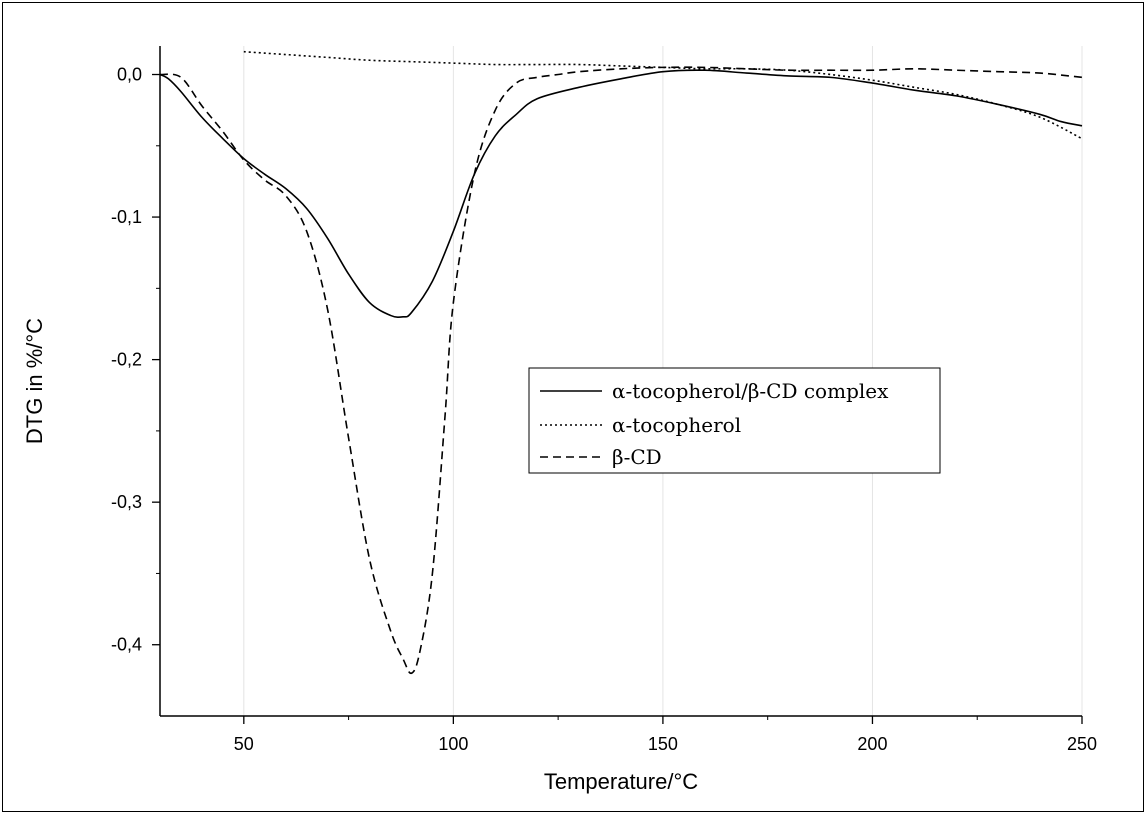 This screenshot has height=816, width=1148. I want to click on x-tick-label: 150, so click(663, 744).